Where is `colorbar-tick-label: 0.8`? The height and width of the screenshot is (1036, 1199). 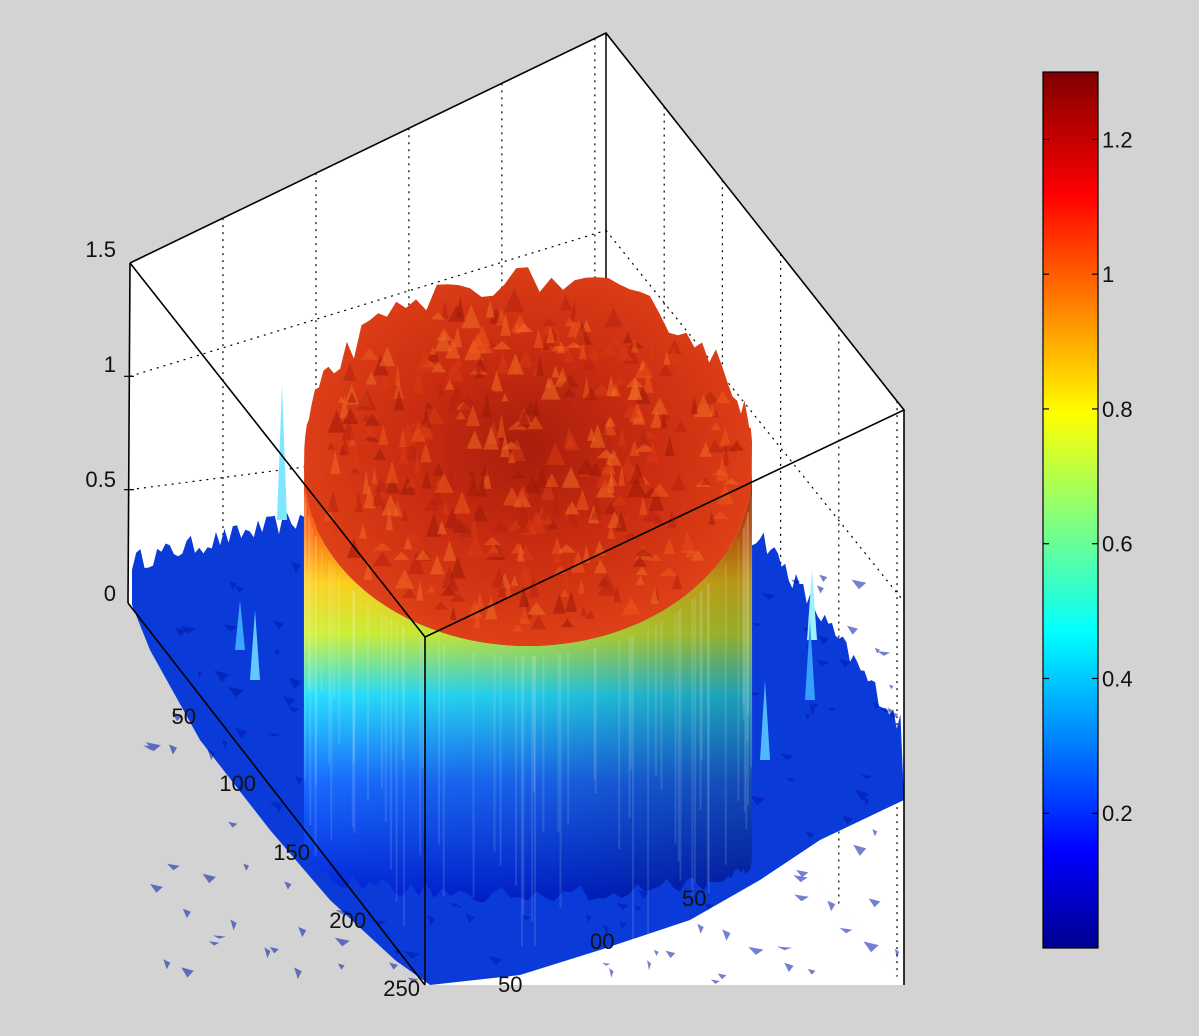
colorbar-tick-label: 0.8 is located at coordinates (1117, 409).